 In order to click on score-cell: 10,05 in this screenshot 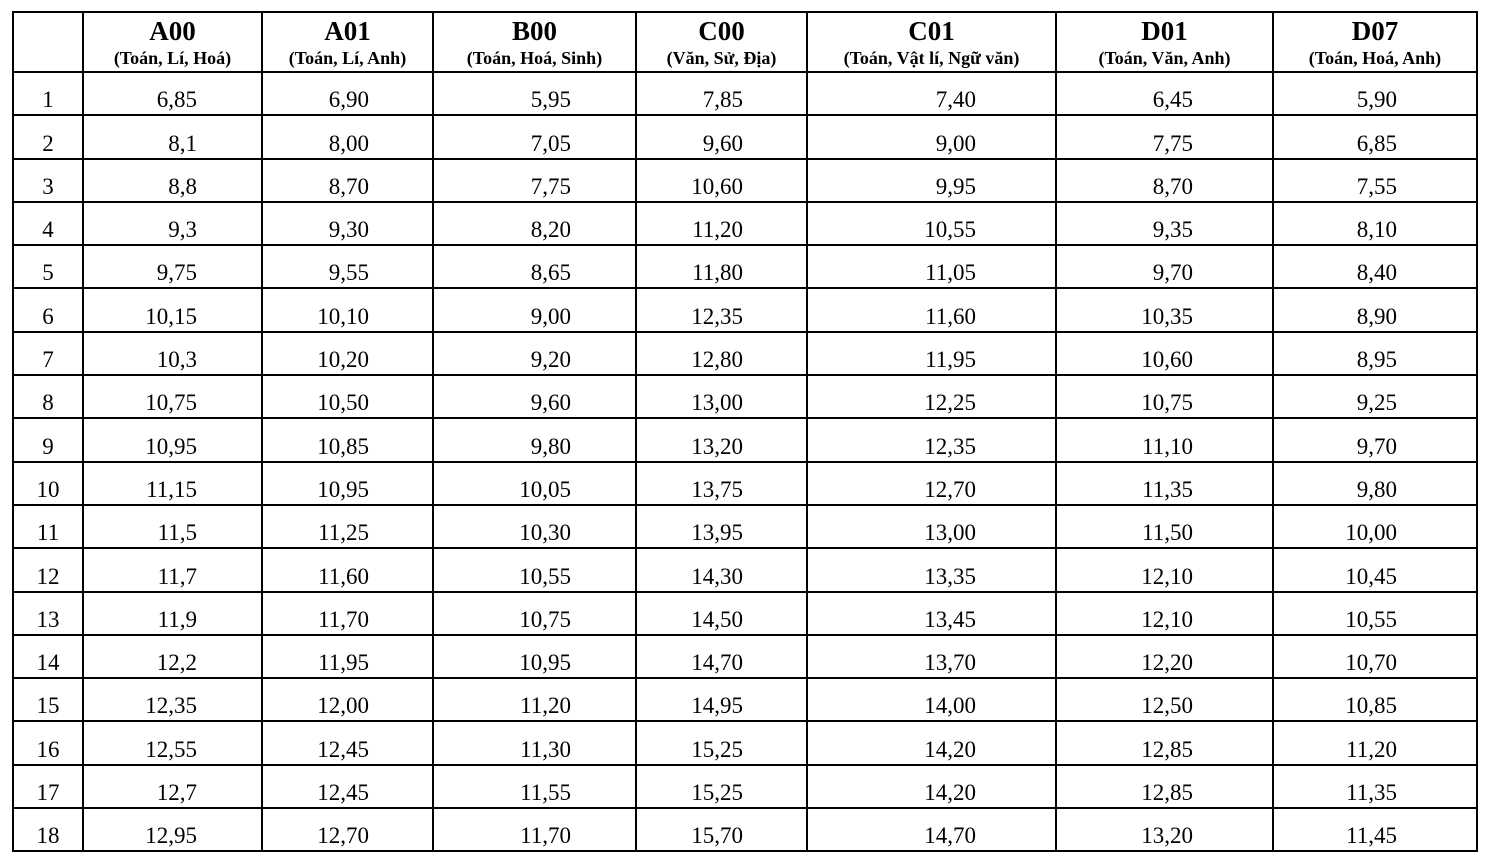, I will do `click(534, 483)`.